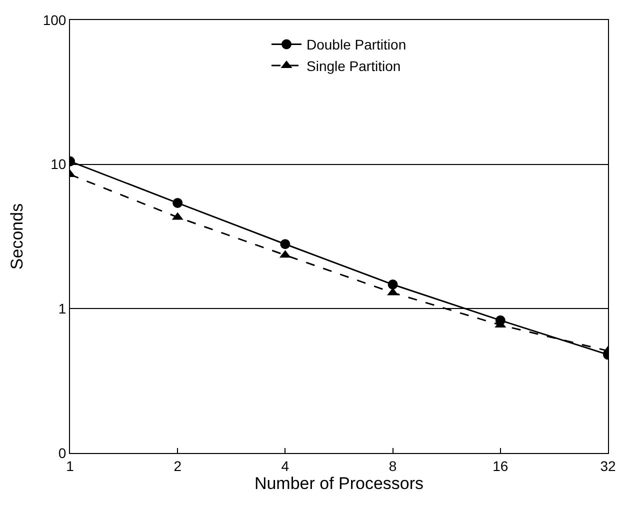  Describe the element at coordinates (16, 236) in the screenshot. I see `y-axis-title: Seconds` at that location.